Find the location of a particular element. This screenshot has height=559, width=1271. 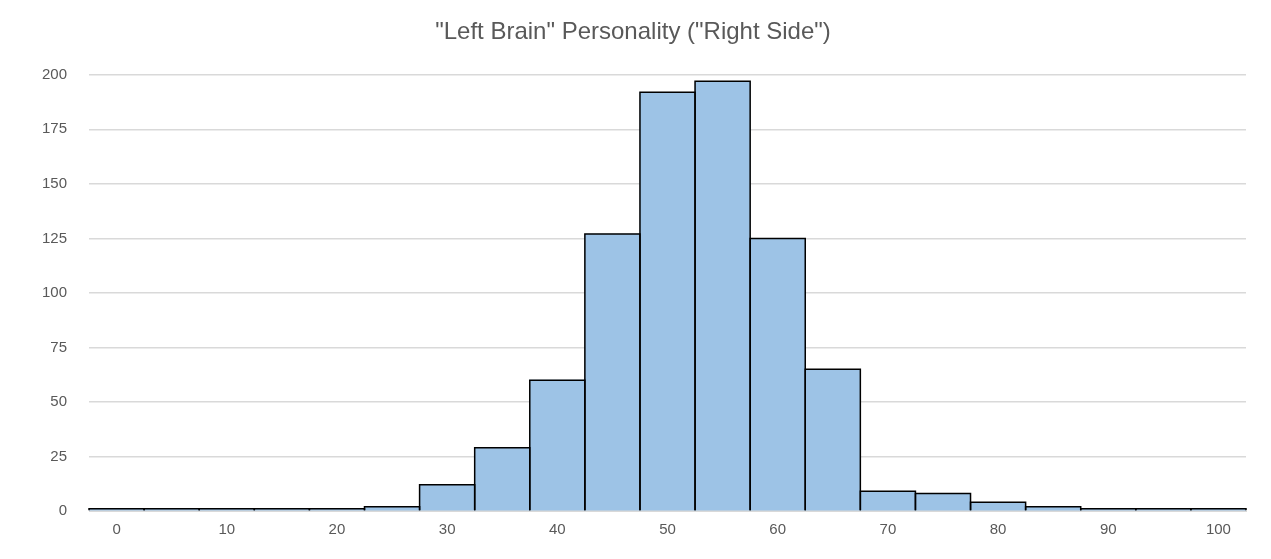

y-tick-label: 100 is located at coordinates (55, 292).